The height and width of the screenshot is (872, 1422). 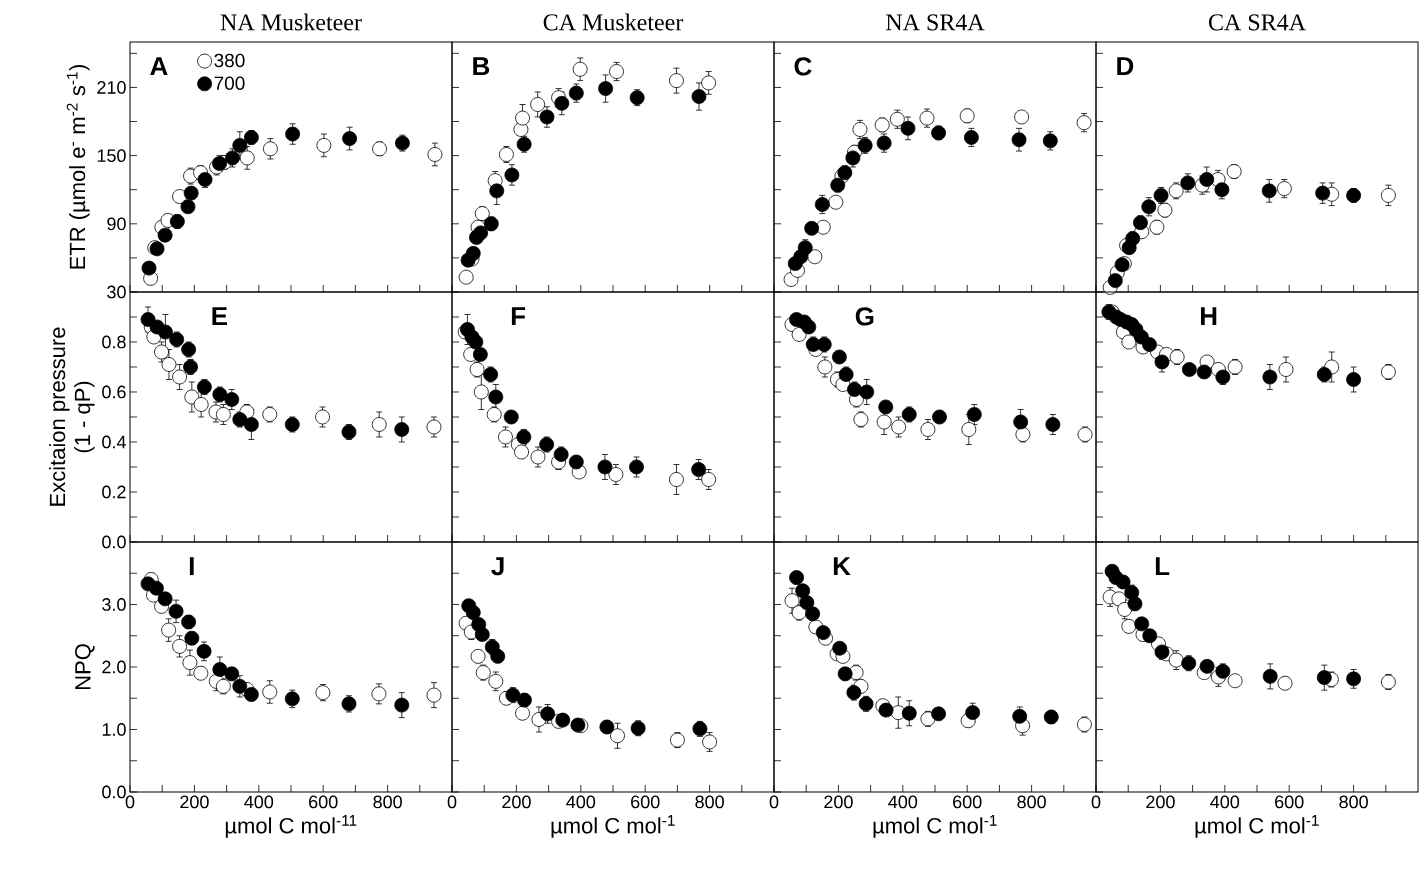 What do you see at coordinates (518, 316) in the screenshot?
I see `annotation: F` at bounding box center [518, 316].